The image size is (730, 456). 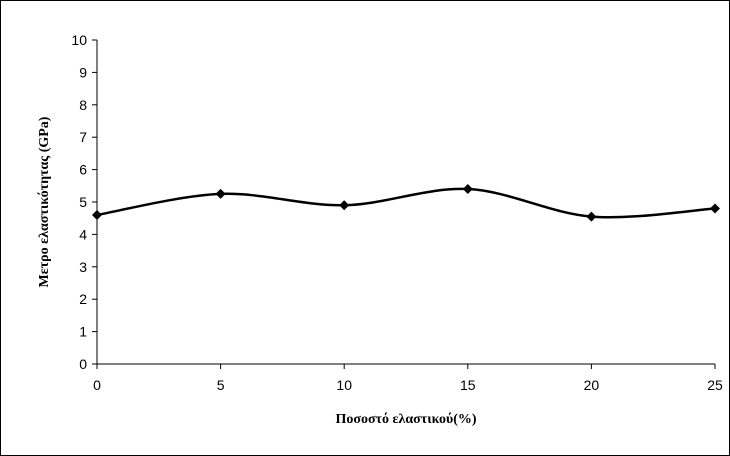 I want to click on y-tick-label: 6, so click(x=83, y=170).